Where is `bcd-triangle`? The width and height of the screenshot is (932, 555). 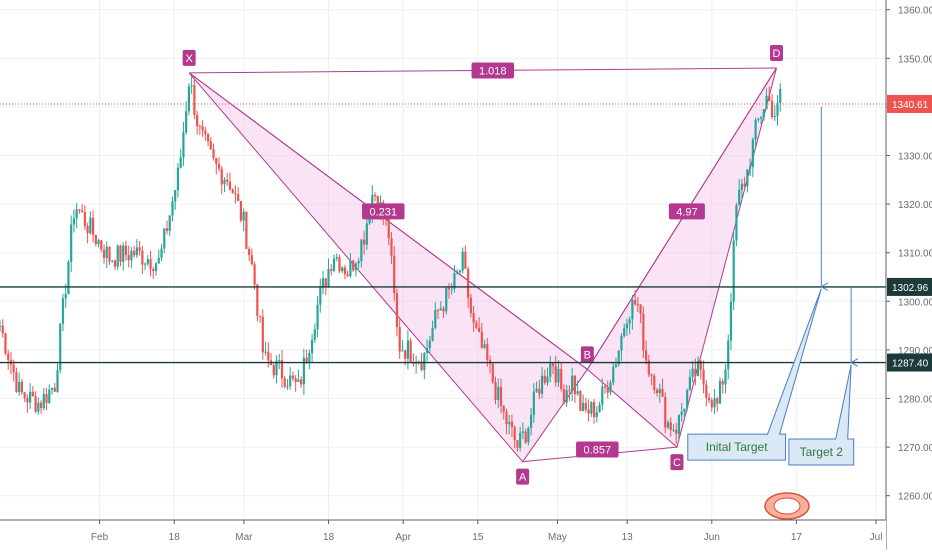
bcd-triangle is located at coordinates (681, 258).